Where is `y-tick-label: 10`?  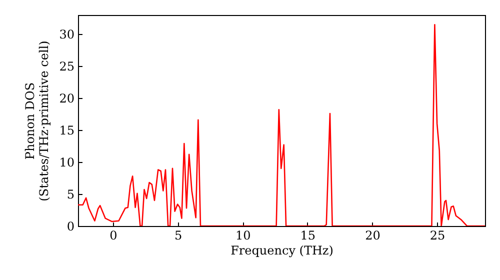
y-tick-label: 10 is located at coordinates (66, 163).